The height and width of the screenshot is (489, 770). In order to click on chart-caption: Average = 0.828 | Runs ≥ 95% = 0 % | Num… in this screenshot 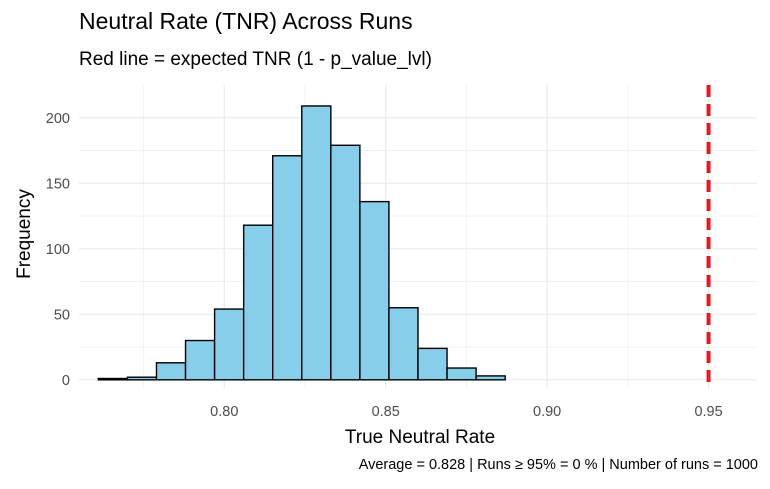, I will do `click(558, 465)`.